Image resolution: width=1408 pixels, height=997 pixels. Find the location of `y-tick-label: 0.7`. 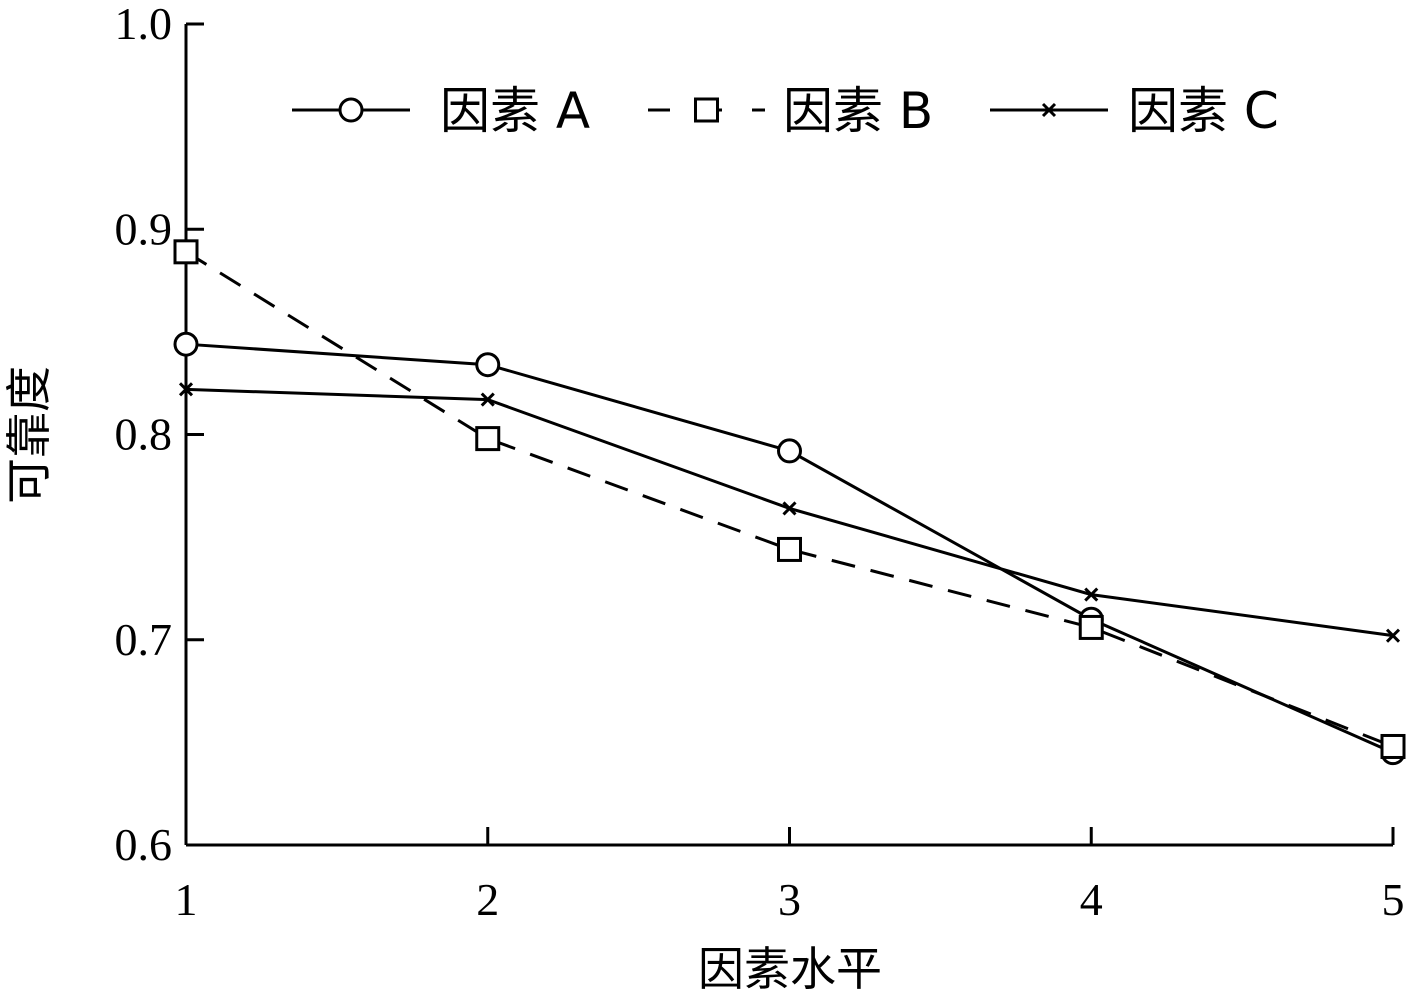

y-tick-label: 0.7 is located at coordinates (144, 639).